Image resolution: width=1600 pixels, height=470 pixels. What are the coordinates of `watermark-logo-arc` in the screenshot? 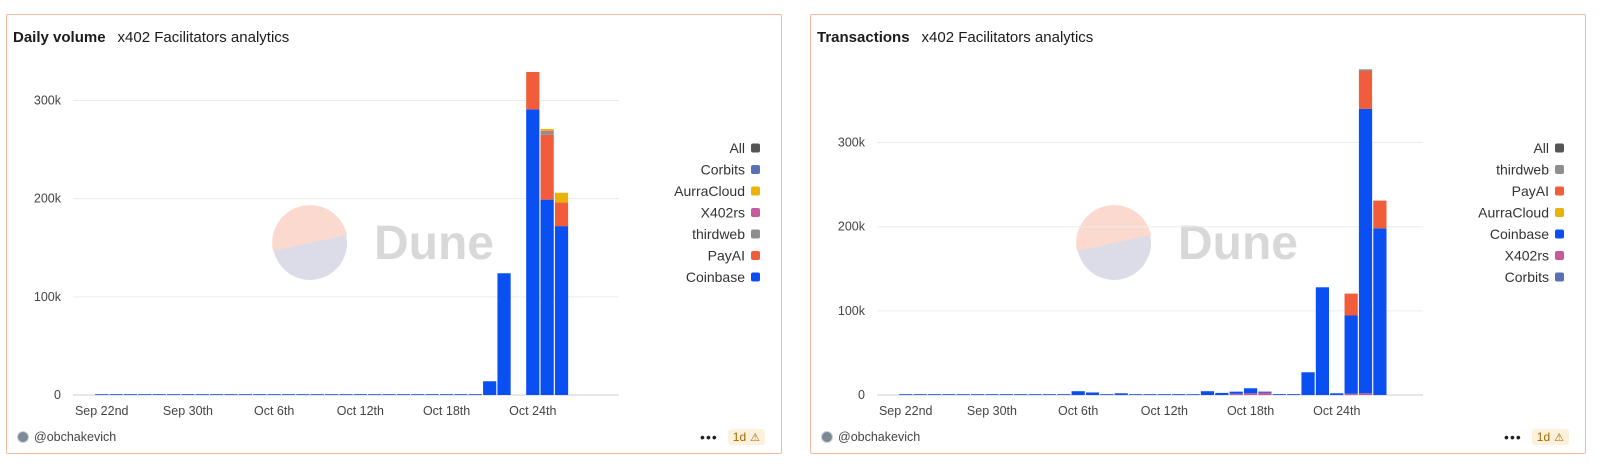 It's located at (1113, 228).